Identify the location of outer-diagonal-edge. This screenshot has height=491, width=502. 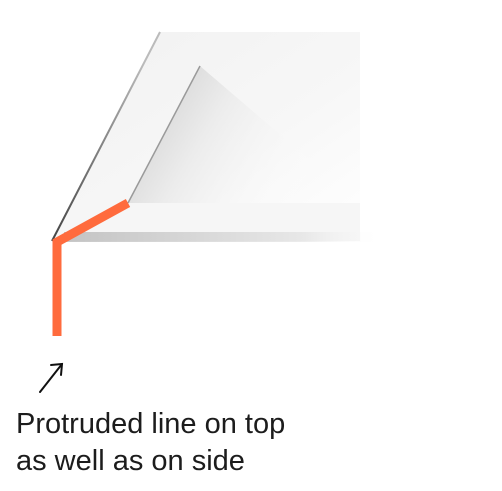
(106, 136).